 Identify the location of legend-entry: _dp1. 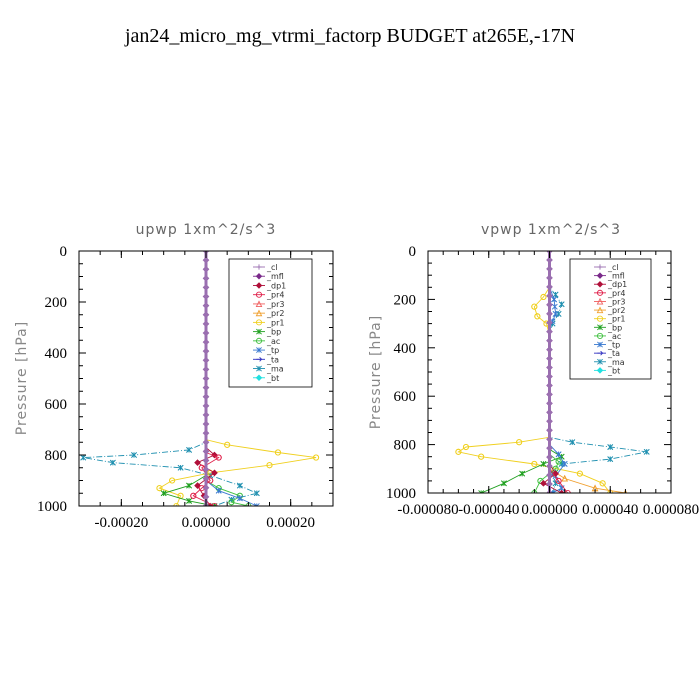
(617, 284).